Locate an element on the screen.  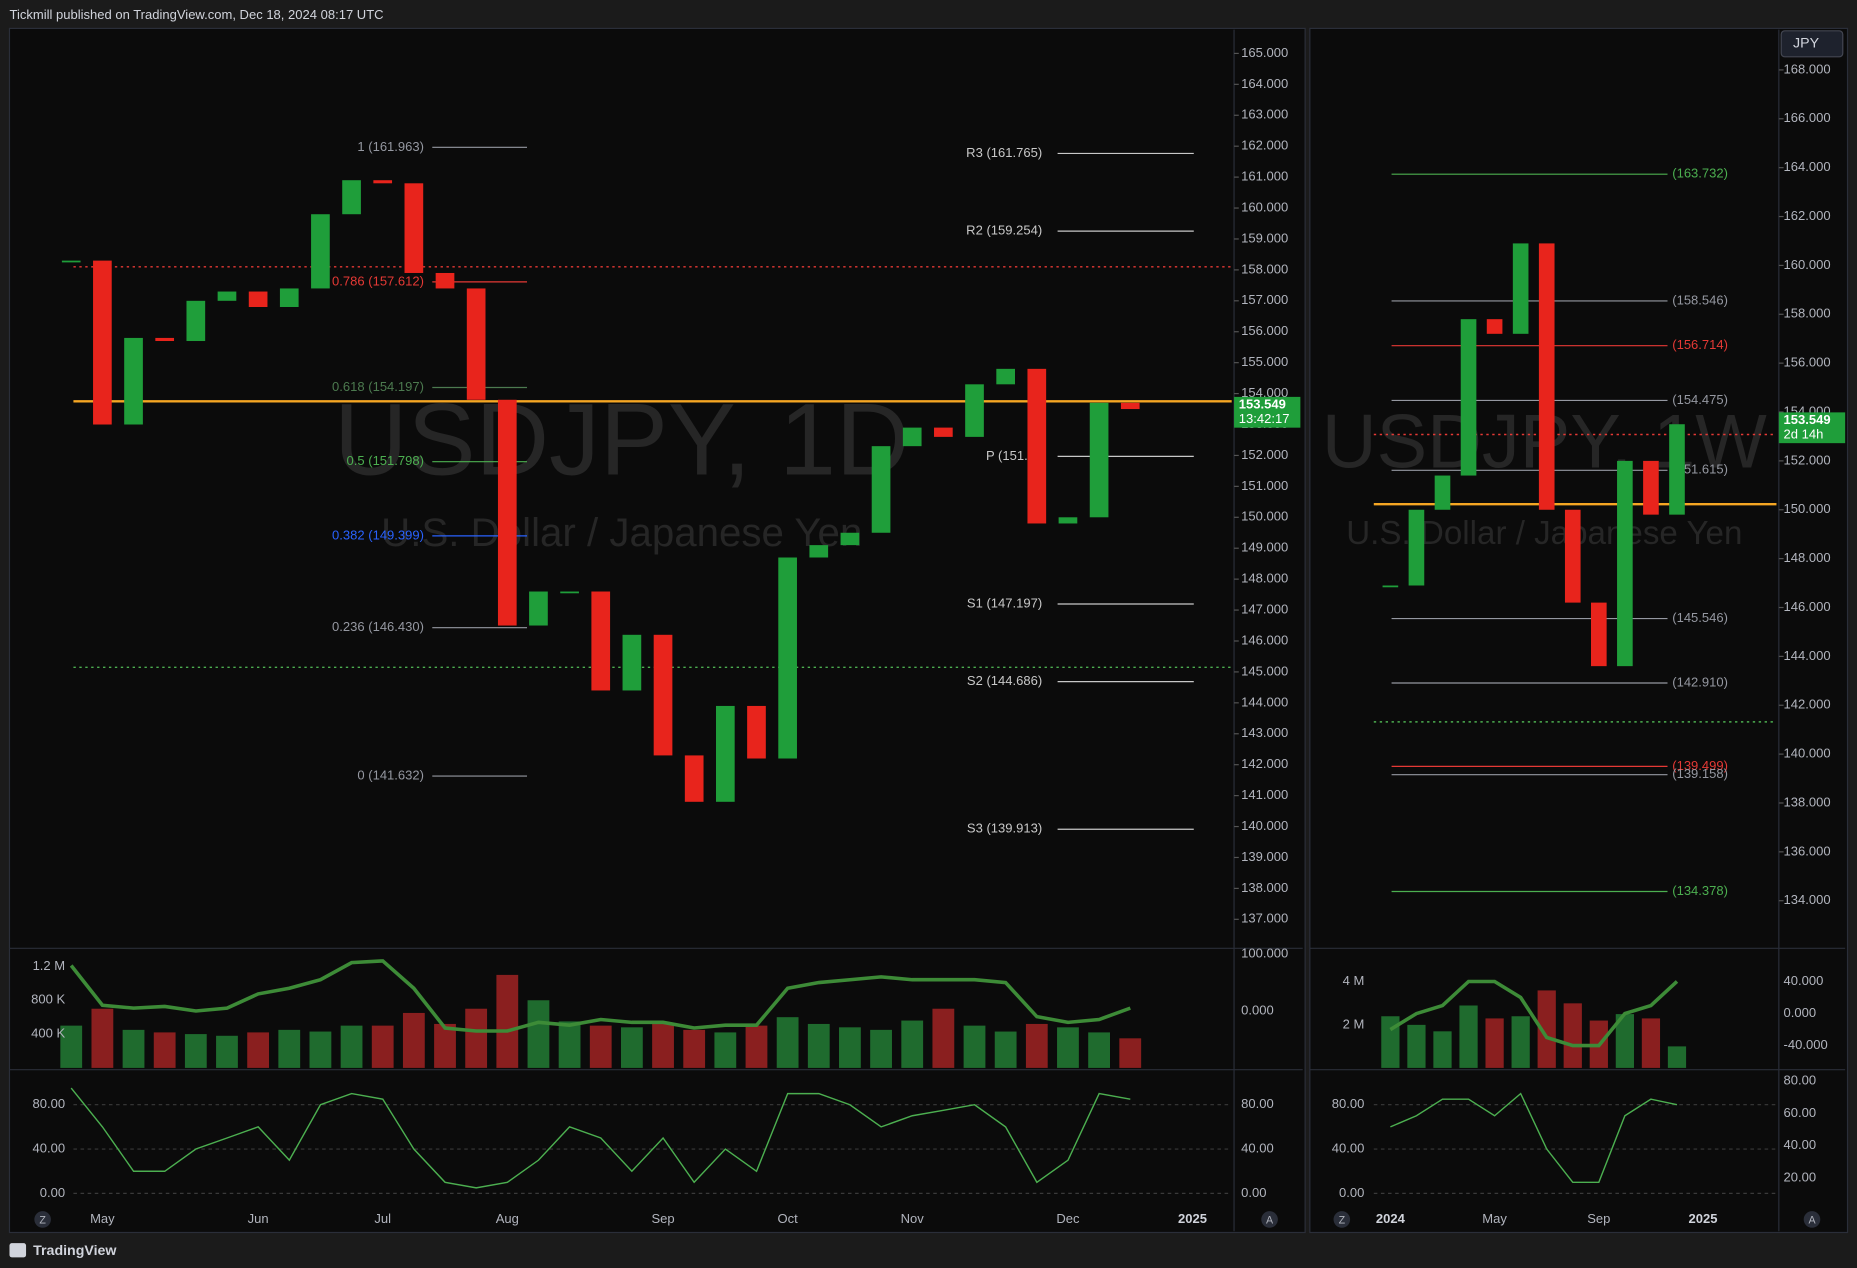
y-tick-label: 157.000 is located at coordinates (1264, 299).